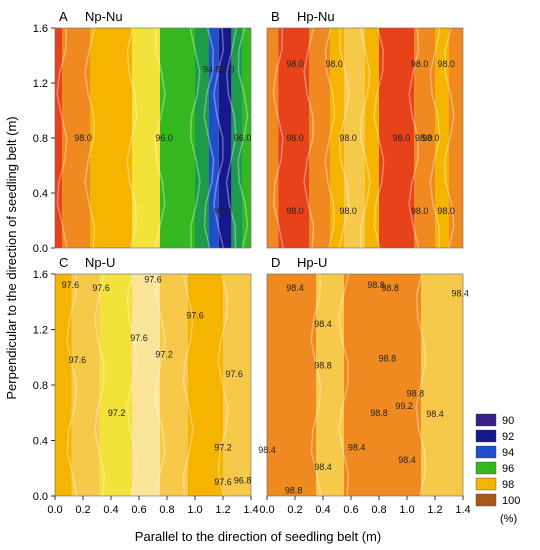 This screenshot has width=540, height=550. Describe the element at coordinates (40, 331) in the screenshot. I see `y-tick-label: 1.2` at that location.